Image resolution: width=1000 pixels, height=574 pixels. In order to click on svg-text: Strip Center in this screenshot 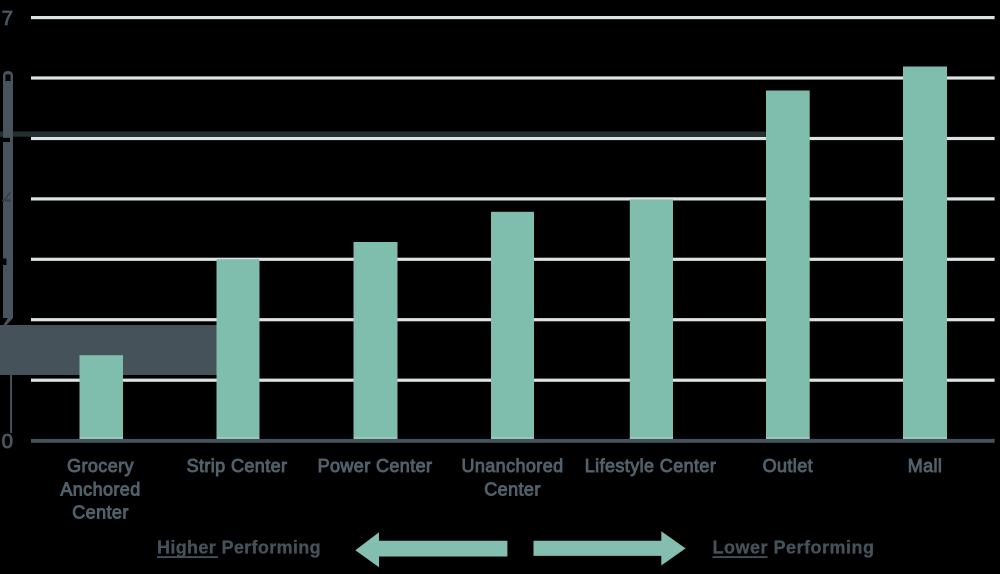, I will do `click(237, 466)`.